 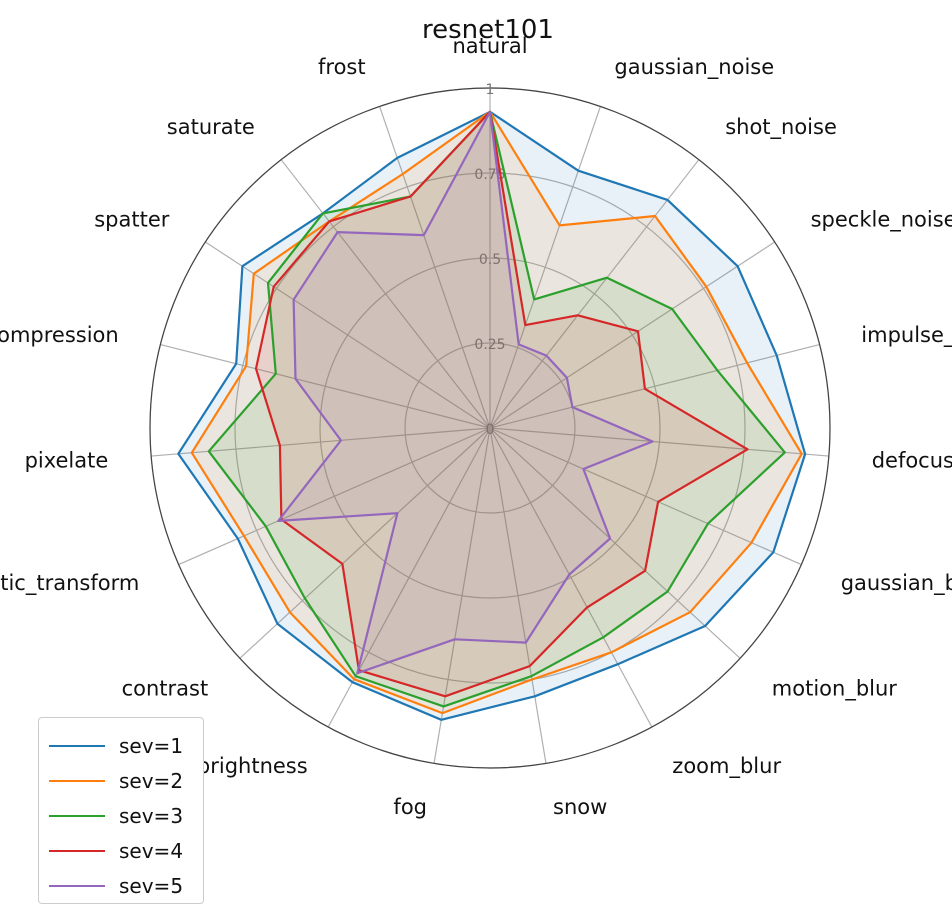 I want to click on category-label-snow: snow, so click(x=580, y=807).